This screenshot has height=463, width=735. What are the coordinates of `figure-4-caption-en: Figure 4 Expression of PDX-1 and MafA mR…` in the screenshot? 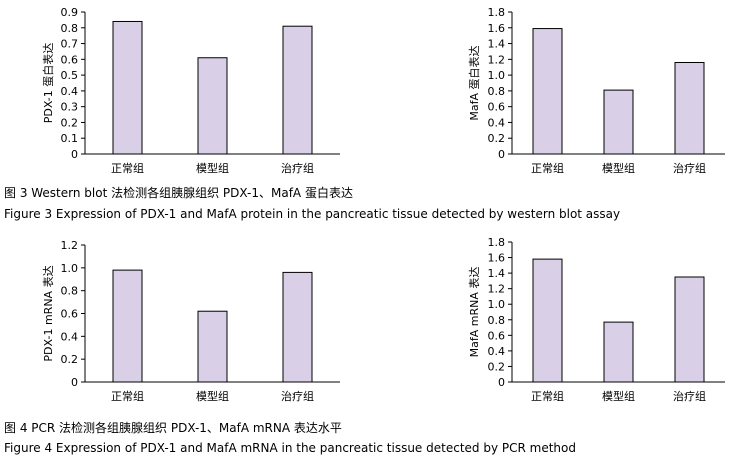 It's located at (290, 448).